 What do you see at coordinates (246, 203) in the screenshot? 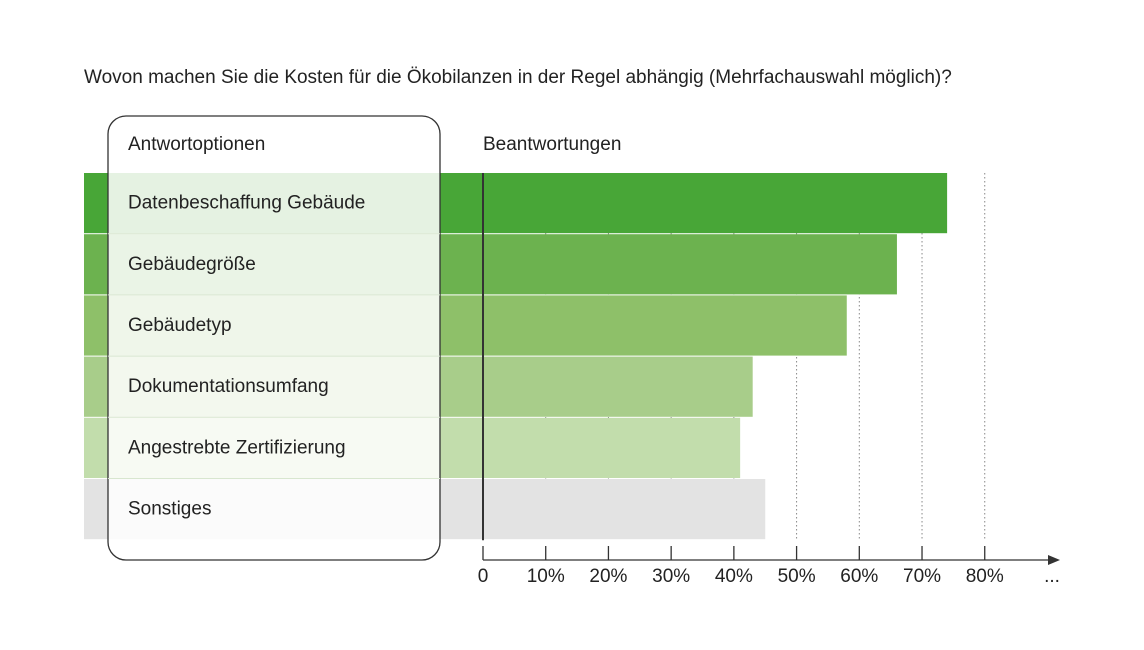
I see `category-label: Datenbeschaffung Gebäude` at bounding box center [246, 203].